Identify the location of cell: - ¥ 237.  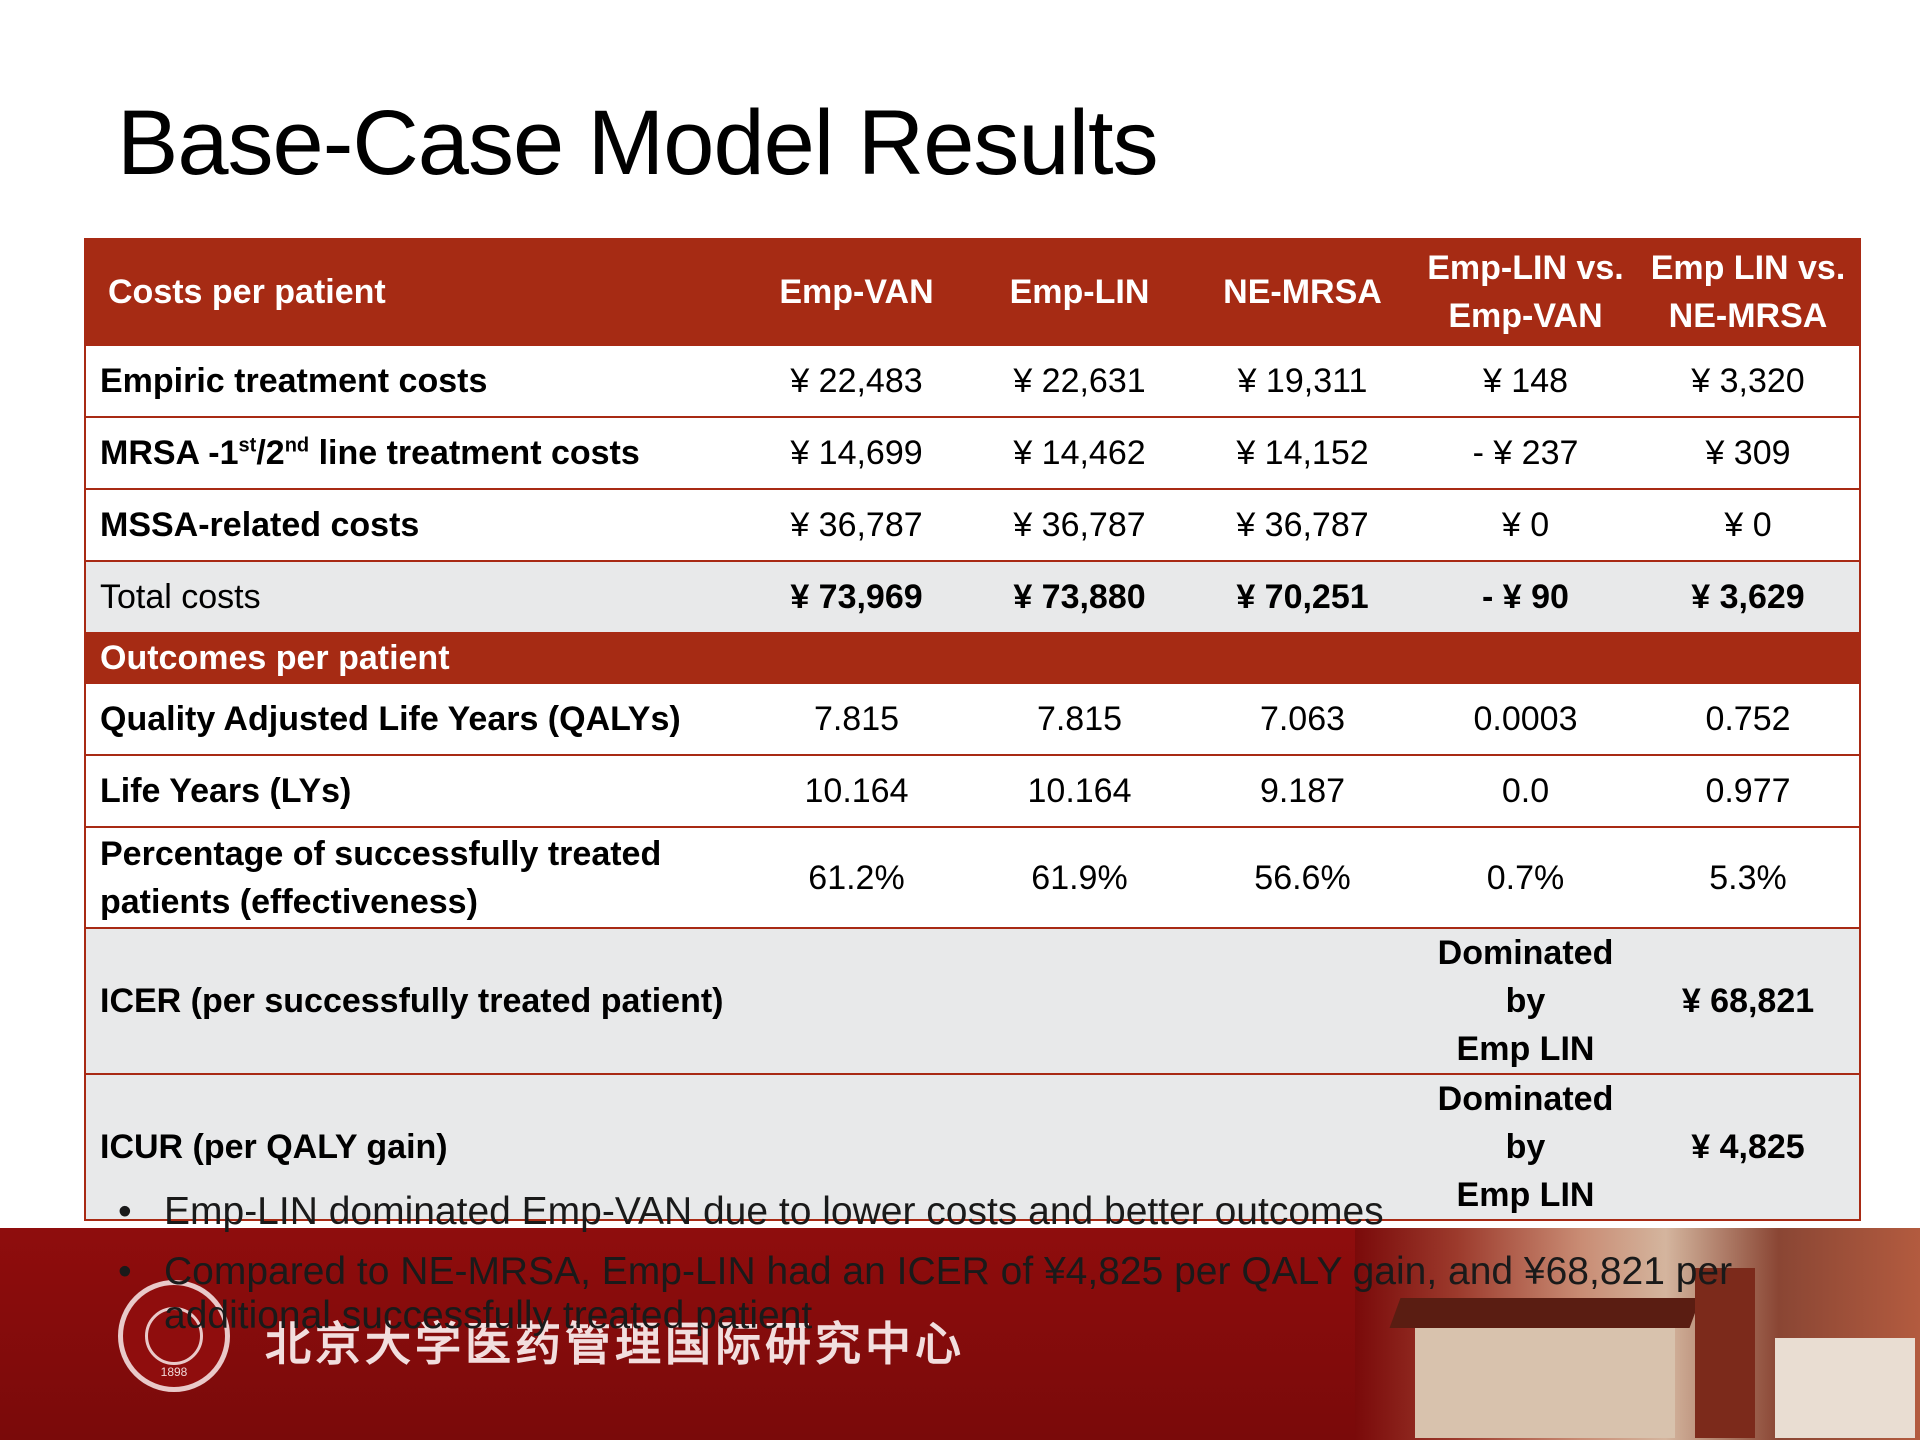
(1525, 453).